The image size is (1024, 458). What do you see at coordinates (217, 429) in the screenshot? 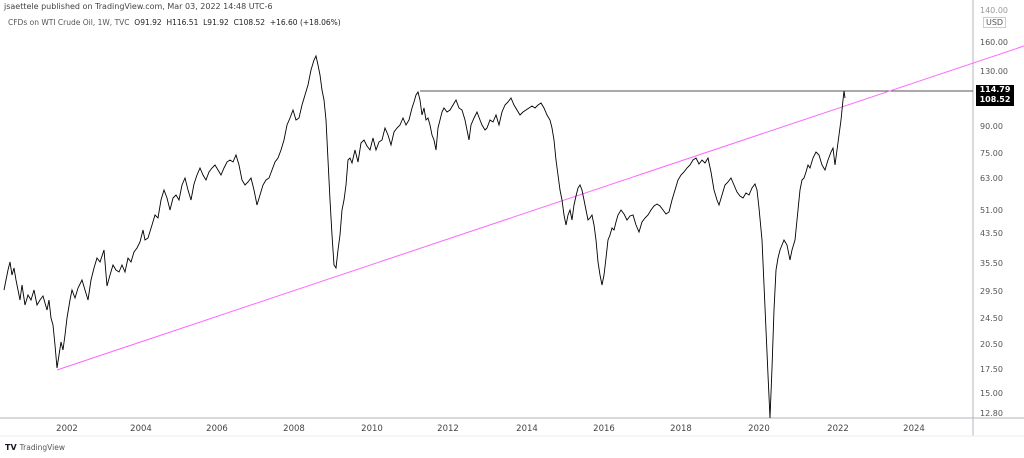
I see `time-label: 2006` at bounding box center [217, 429].